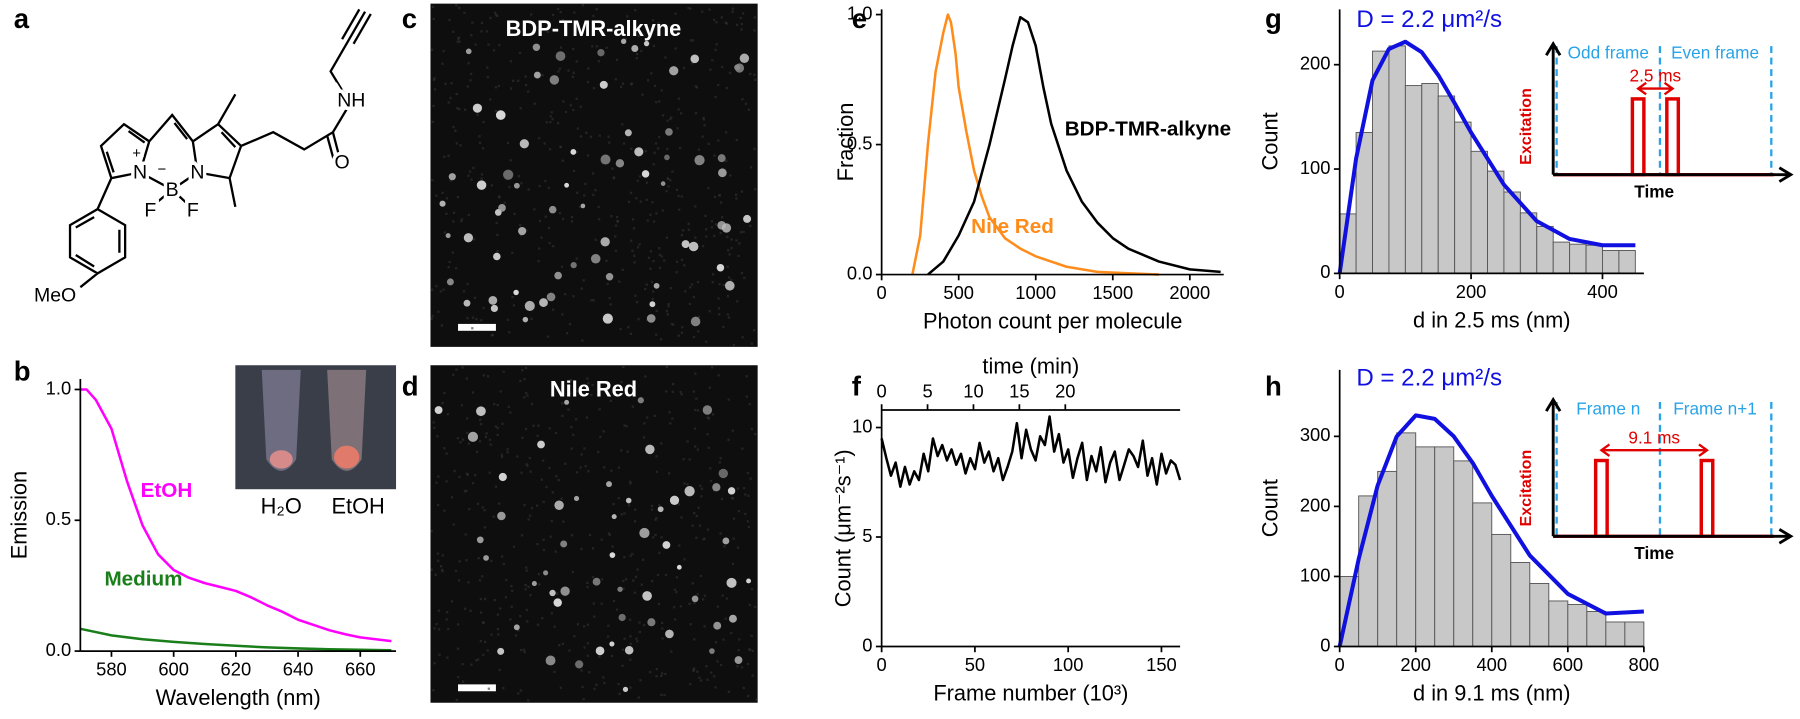 This screenshot has height=719, width=1800. What do you see at coordinates (1035, 292) in the screenshot?
I see `x-tick-label: 1000` at bounding box center [1035, 292].